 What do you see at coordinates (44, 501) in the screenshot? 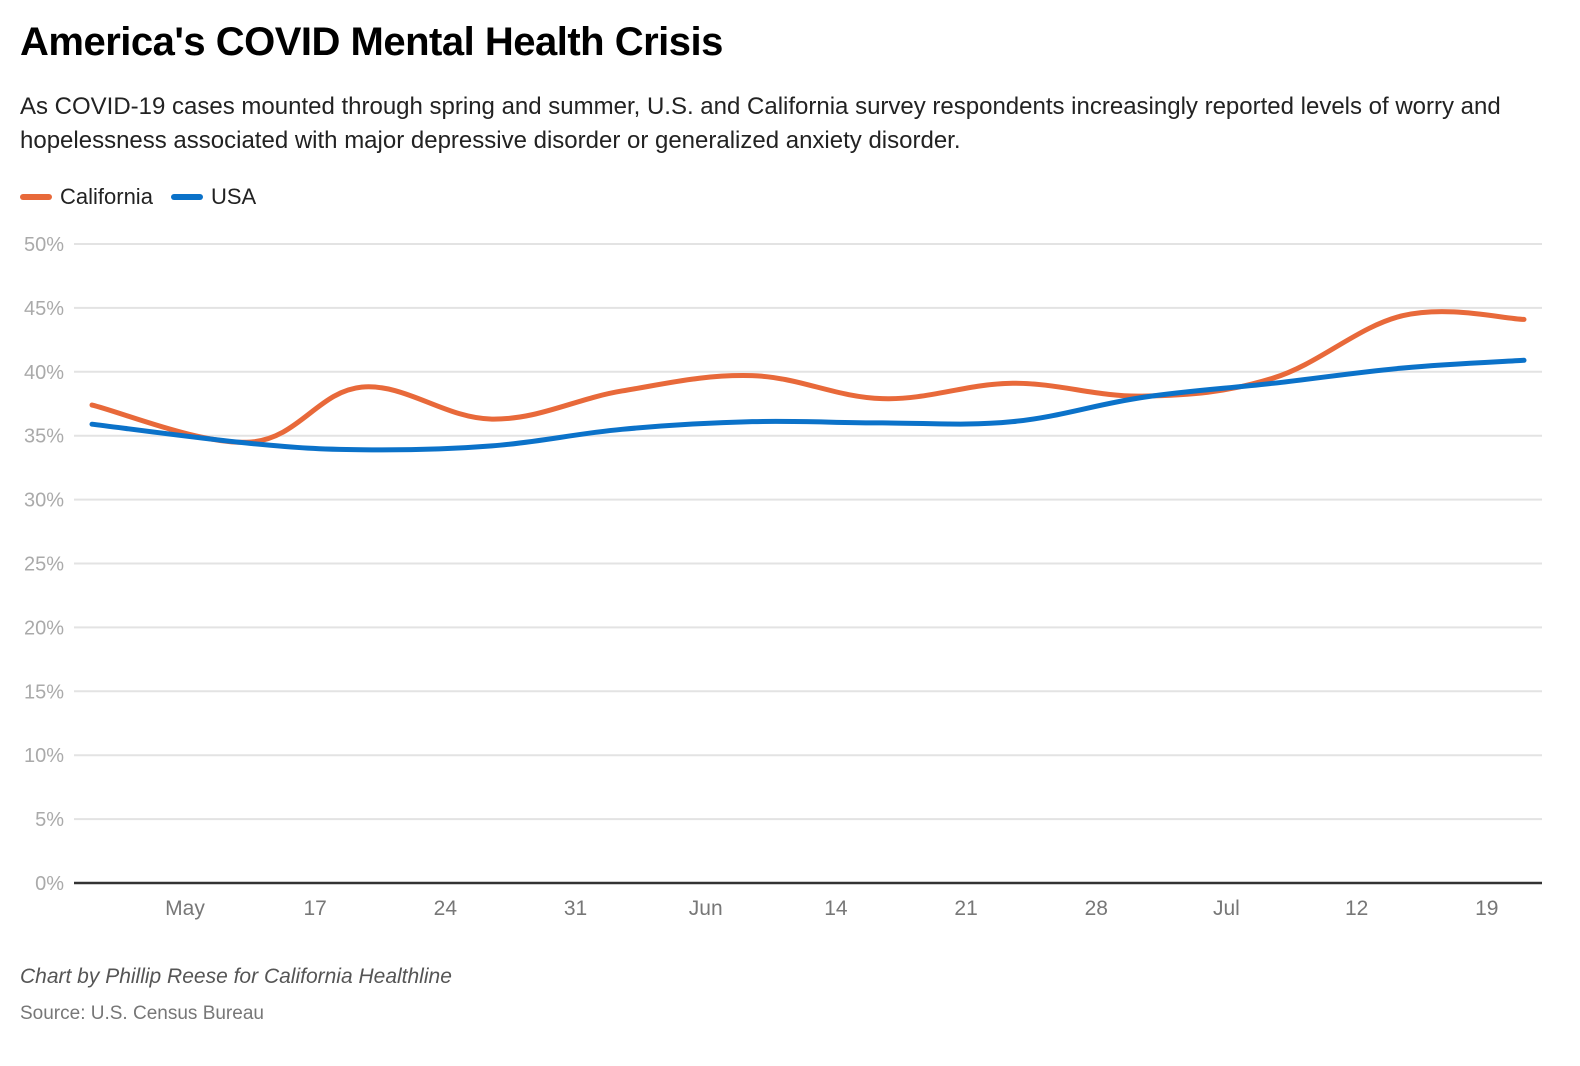
I see `y-tick-label: 30%` at bounding box center [44, 501].